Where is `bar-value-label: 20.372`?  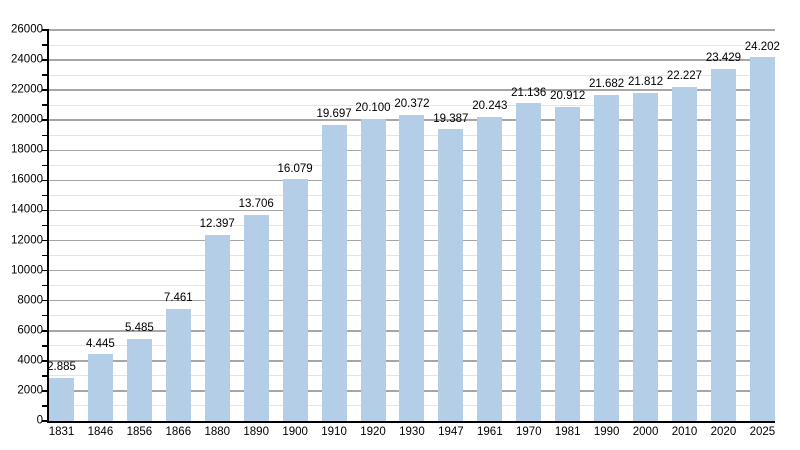 bar-value-label: 20.372 is located at coordinates (412, 104).